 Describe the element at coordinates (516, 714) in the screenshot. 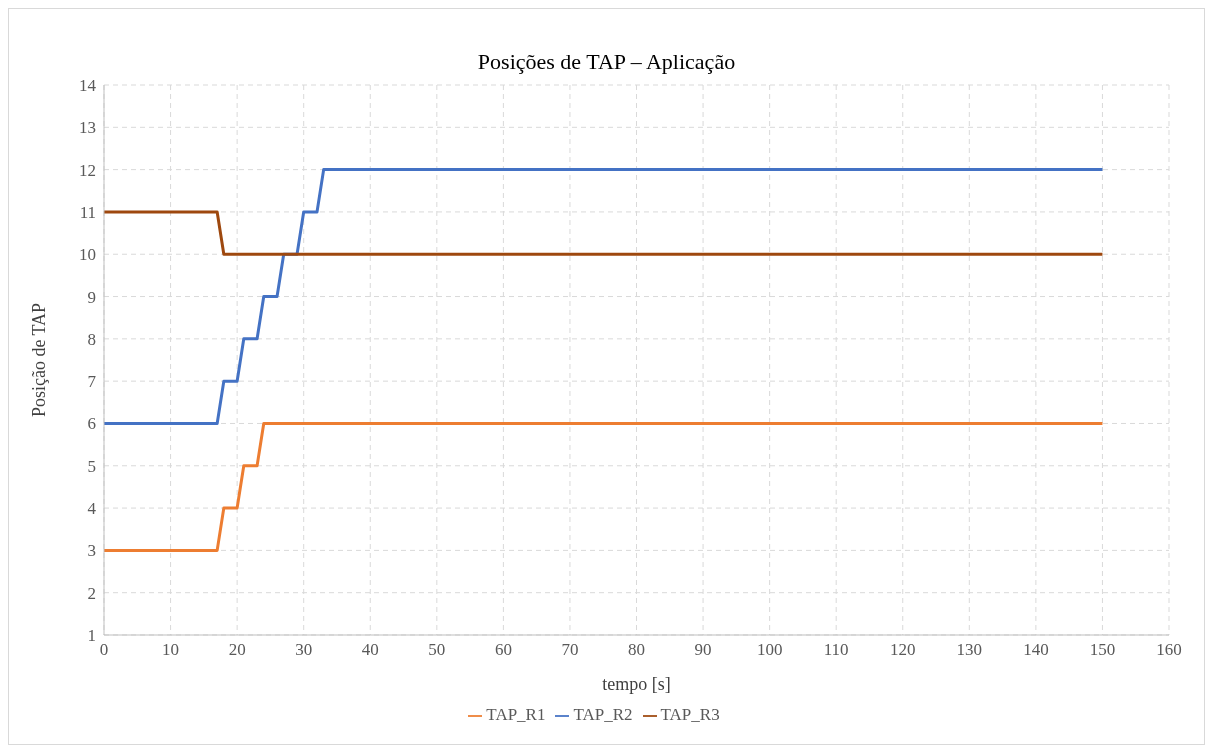

I see `legend-label: TAP_R1` at that location.